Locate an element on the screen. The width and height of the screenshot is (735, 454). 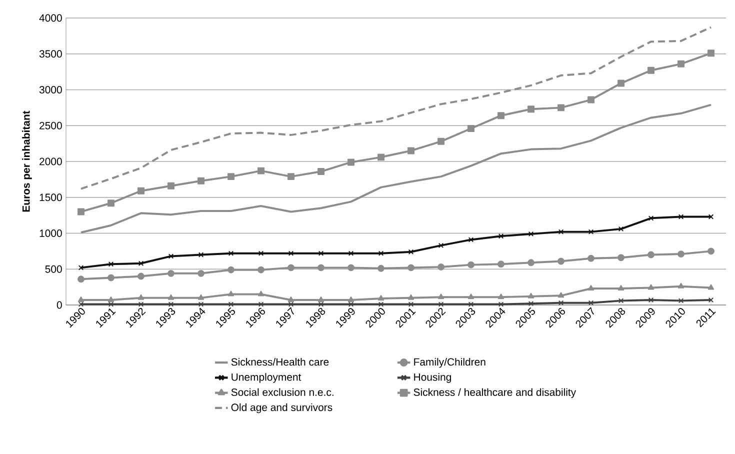
y-tick-label: 500 is located at coordinates (53, 269).